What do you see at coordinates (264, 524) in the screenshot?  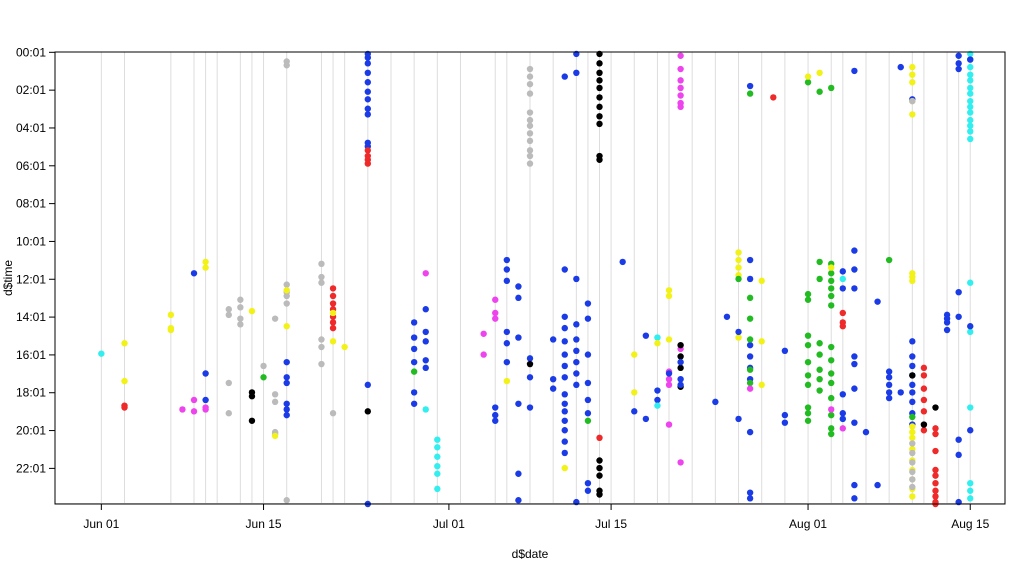 I see `x-tick-label: Jun 15` at bounding box center [264, 524].